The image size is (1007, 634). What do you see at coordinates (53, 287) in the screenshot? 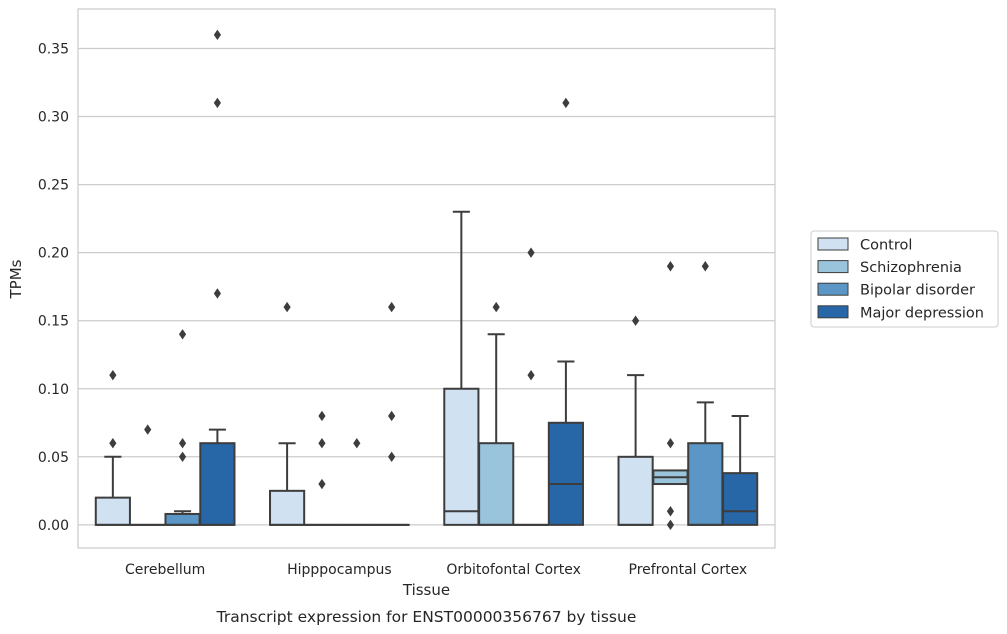
I see `y-tick-labels: 0.00 0.05 0.10 0.15 0.20 0.25 0.30 0.35` at bounding box center [53, 287].